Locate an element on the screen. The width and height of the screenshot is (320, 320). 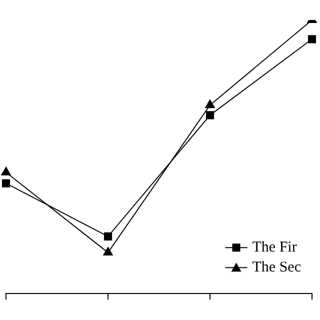
legend-label: The Fir is located at coordinates (274, 248).